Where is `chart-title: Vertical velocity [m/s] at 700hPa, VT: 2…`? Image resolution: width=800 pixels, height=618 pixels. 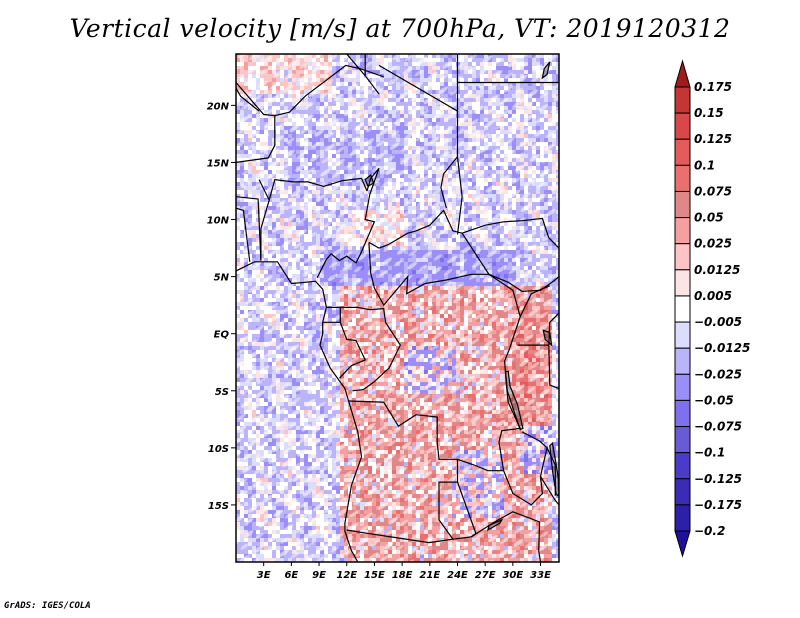
chart-title: Vertical velocity [m/s] at 700hPa, VT: 2… is located at coordinates (400, 28).